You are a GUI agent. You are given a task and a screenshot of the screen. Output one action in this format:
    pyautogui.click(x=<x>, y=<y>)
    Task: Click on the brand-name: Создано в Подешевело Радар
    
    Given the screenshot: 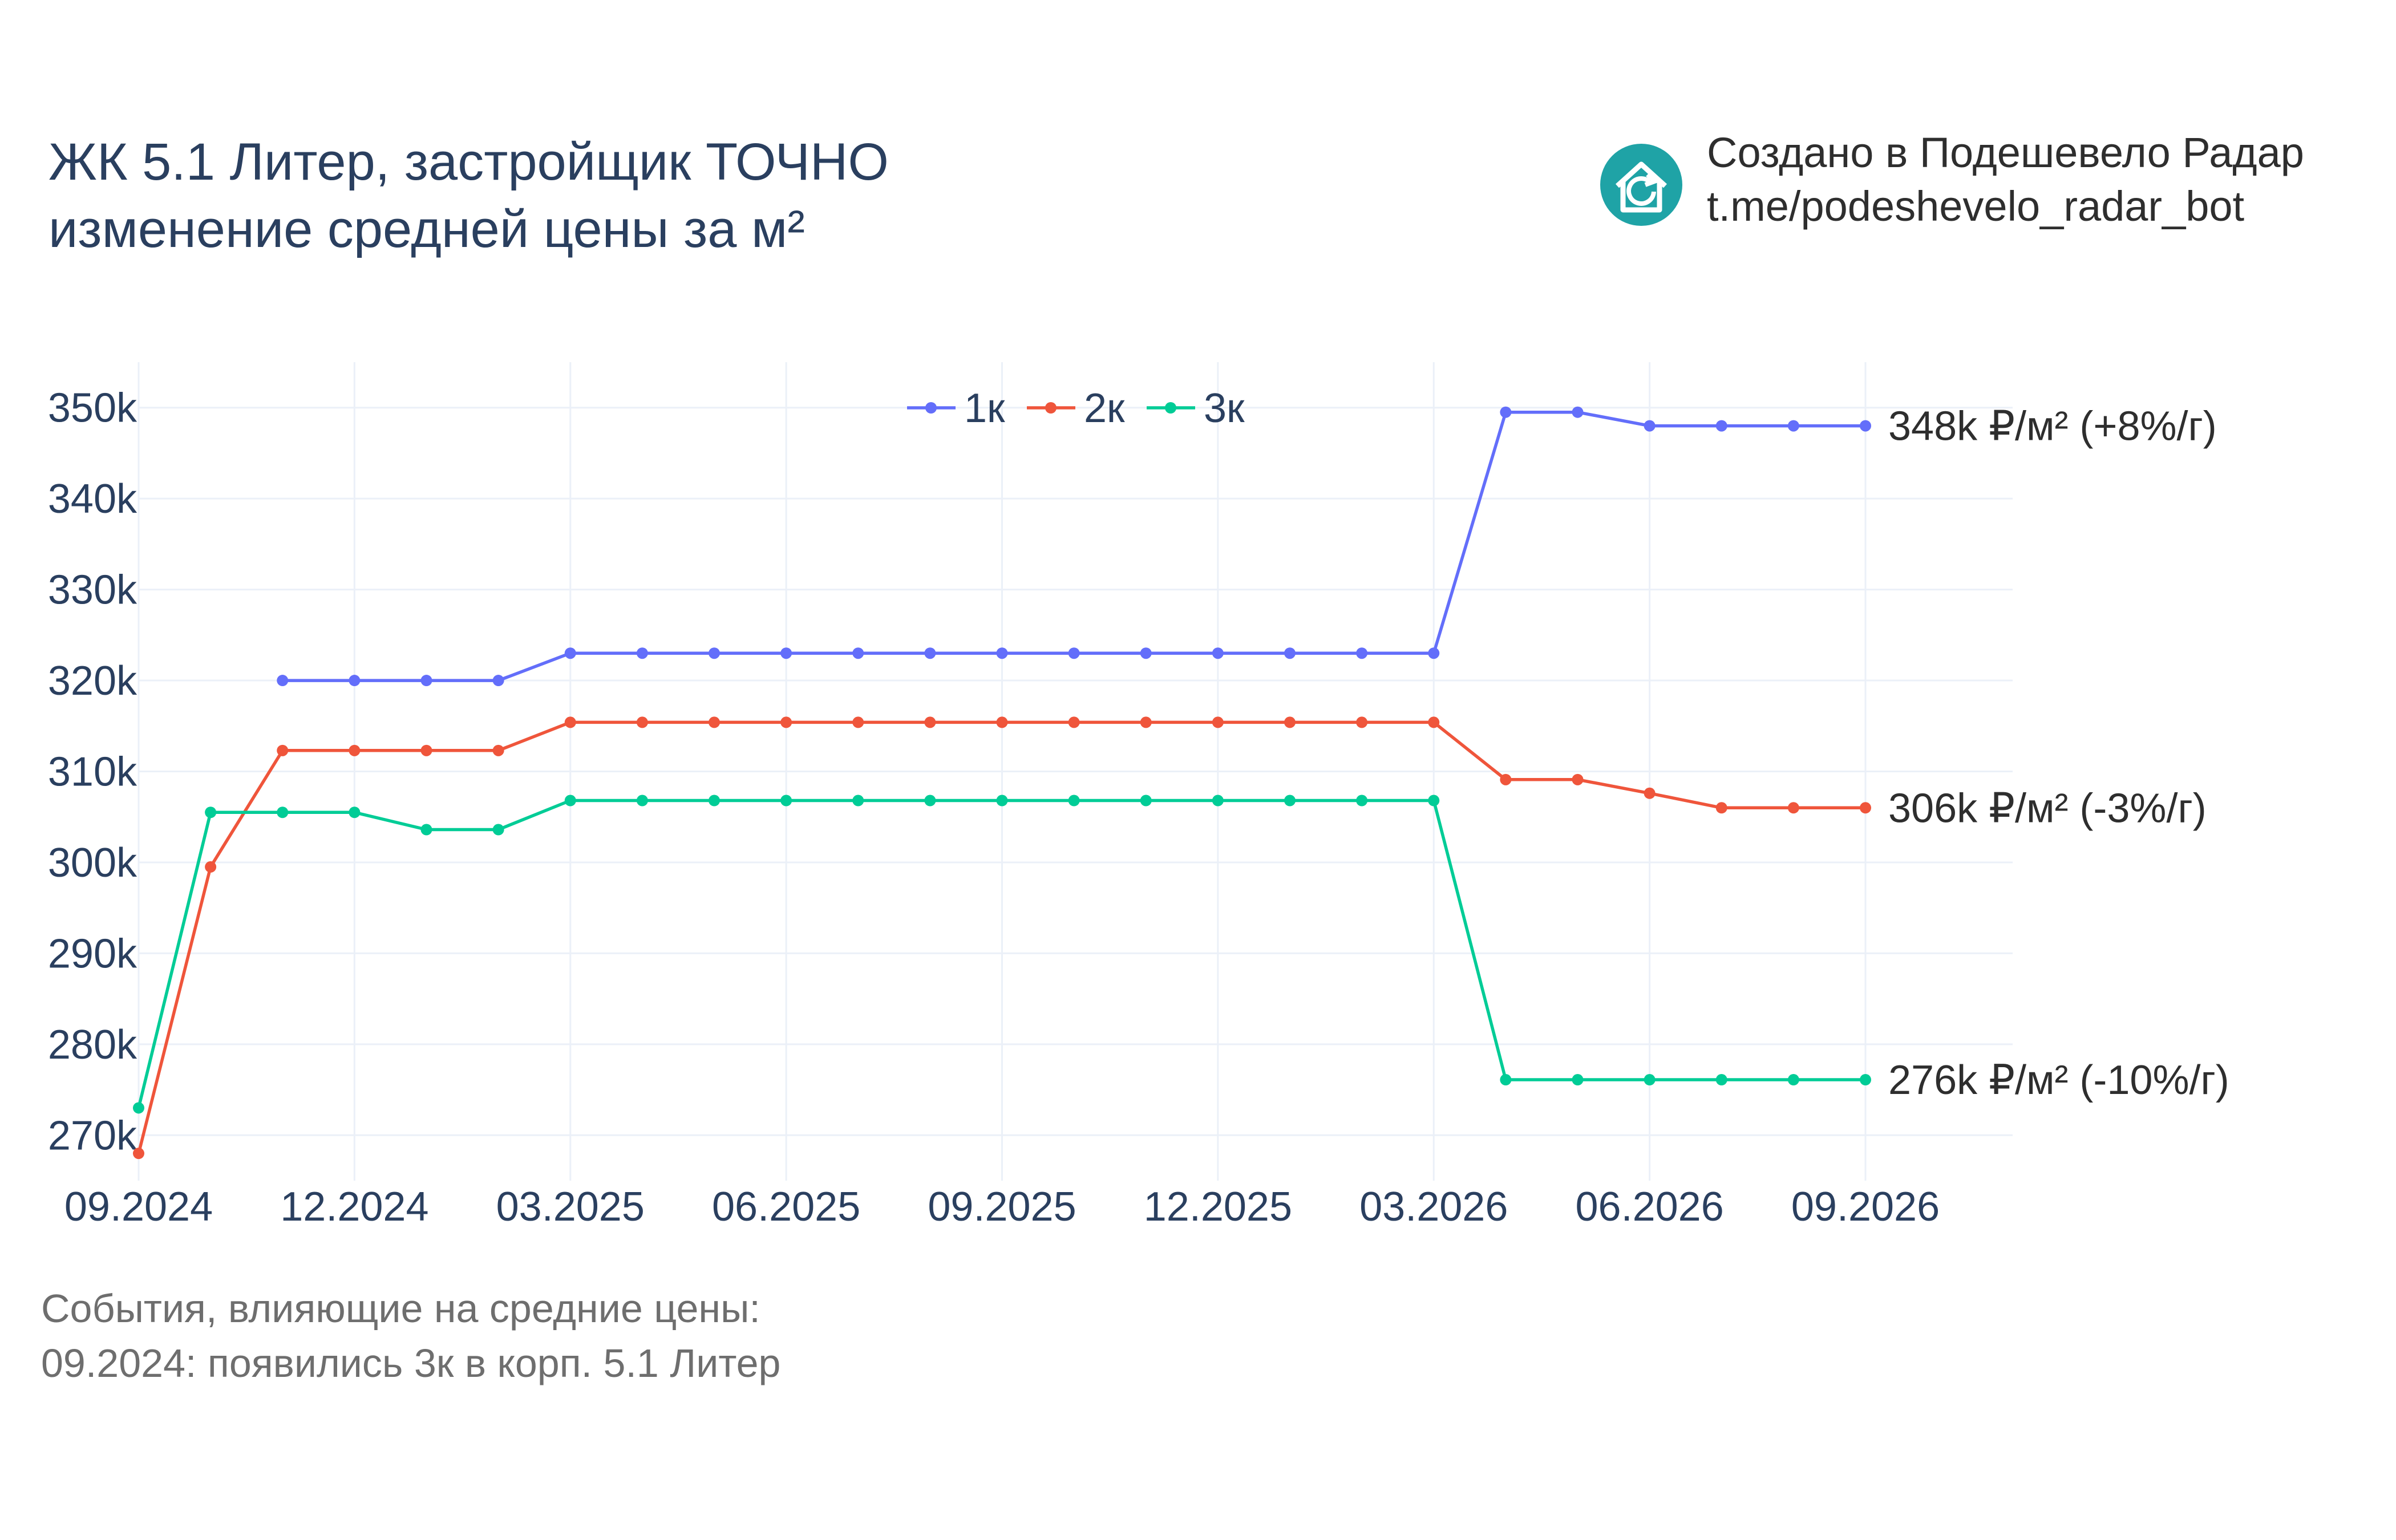 What is the action you would take?
    pyautogui.click(x=2005, y=152)
    